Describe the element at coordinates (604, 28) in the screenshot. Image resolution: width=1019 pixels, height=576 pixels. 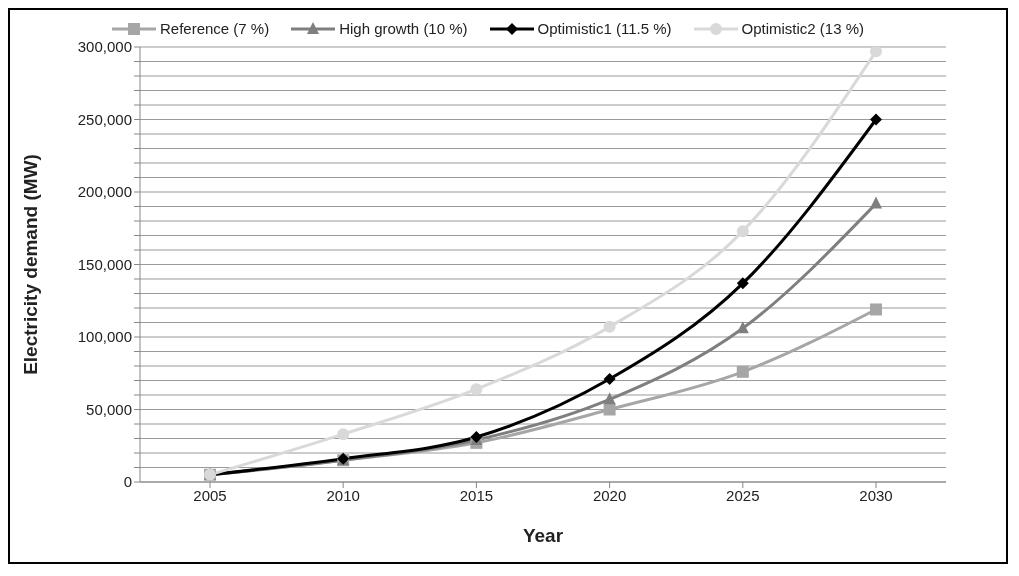
I see `legend-label: Optimistic1 (11.5 %)` at that location.